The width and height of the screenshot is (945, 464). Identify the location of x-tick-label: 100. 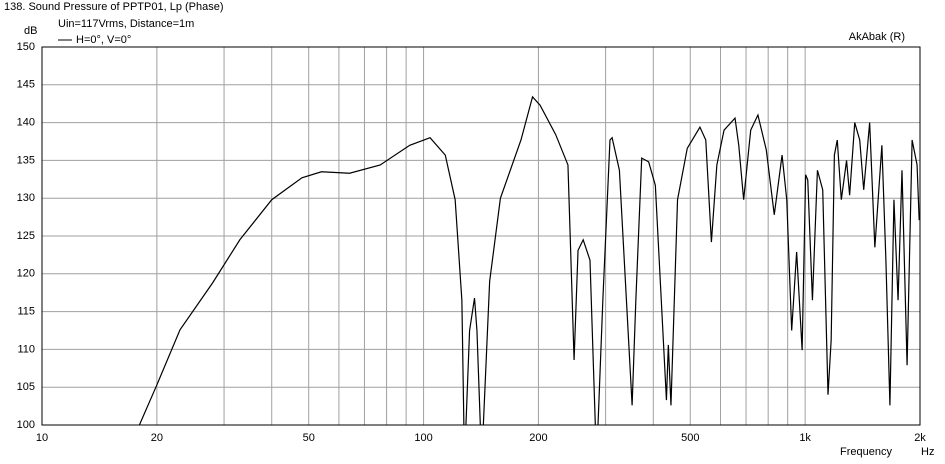
(423, 438).